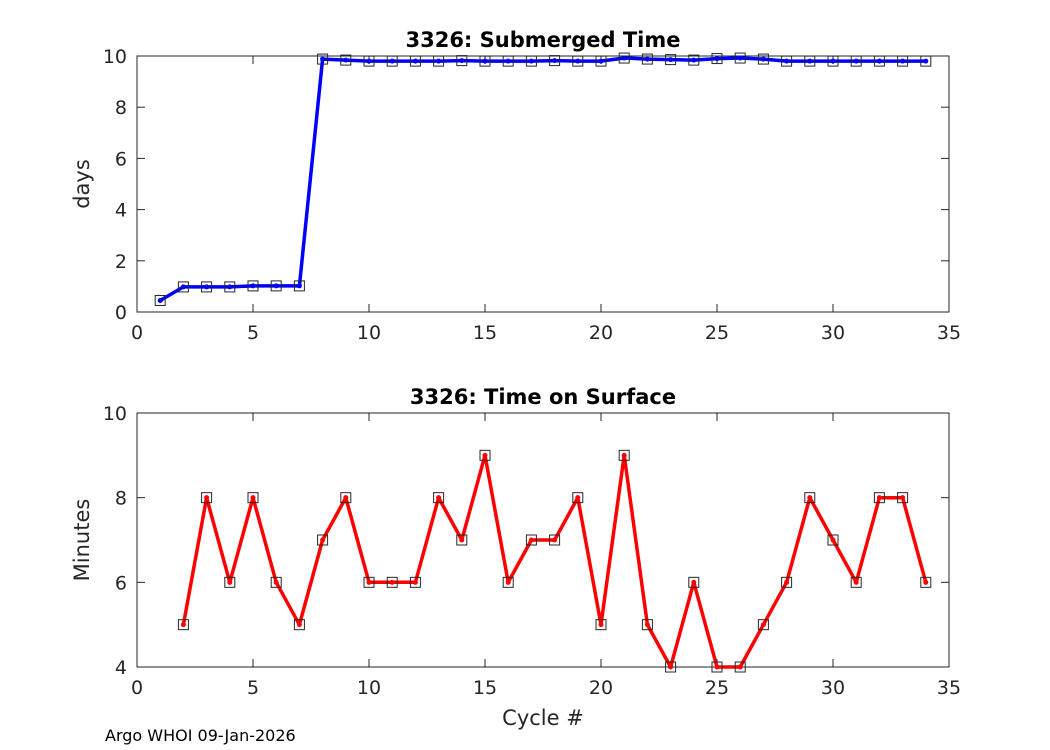 The width and height of the screenshot is (1050, 750). I want to click on footer-text: Argo WHOI 09-Jan-2026, so click(200, 735).